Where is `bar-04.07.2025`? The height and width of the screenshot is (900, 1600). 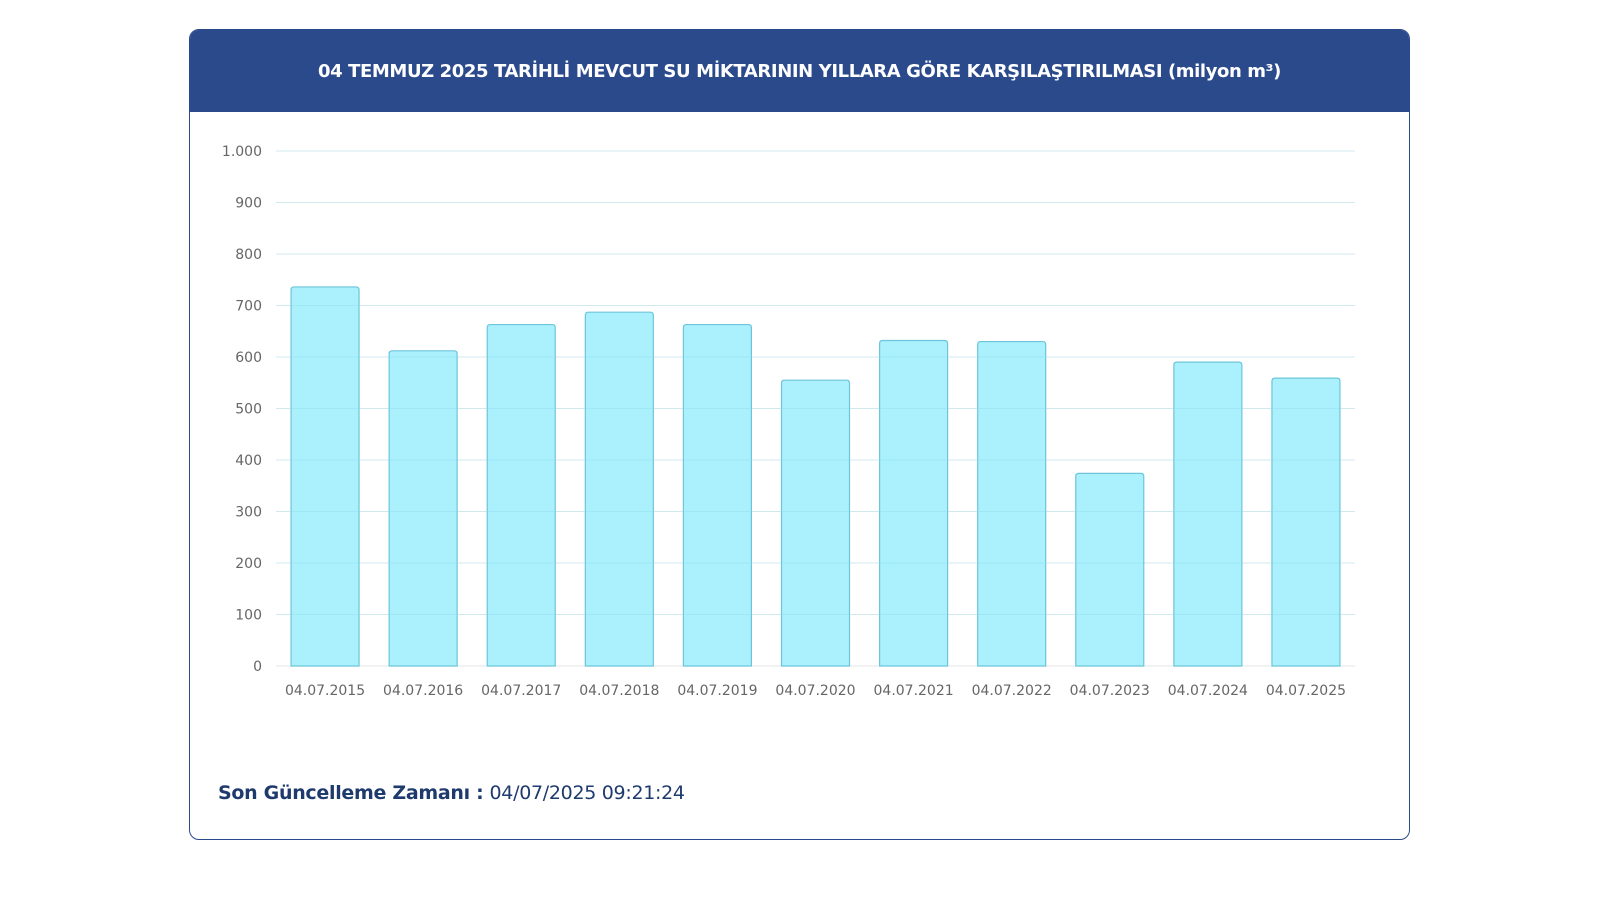
bar-04.07.2025 is located at coordinates (1306, 522).